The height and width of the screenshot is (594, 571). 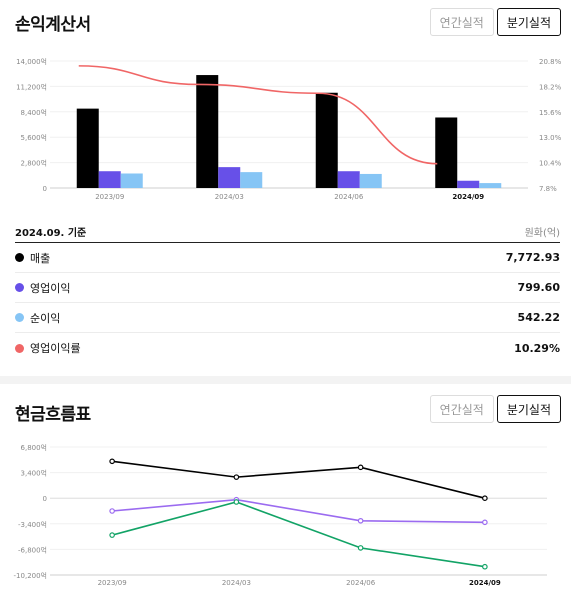 What do you see at coordinates (538, 317) in the screenshot?
I see `summary-value: 542.22` at bounding box center [538, 317].